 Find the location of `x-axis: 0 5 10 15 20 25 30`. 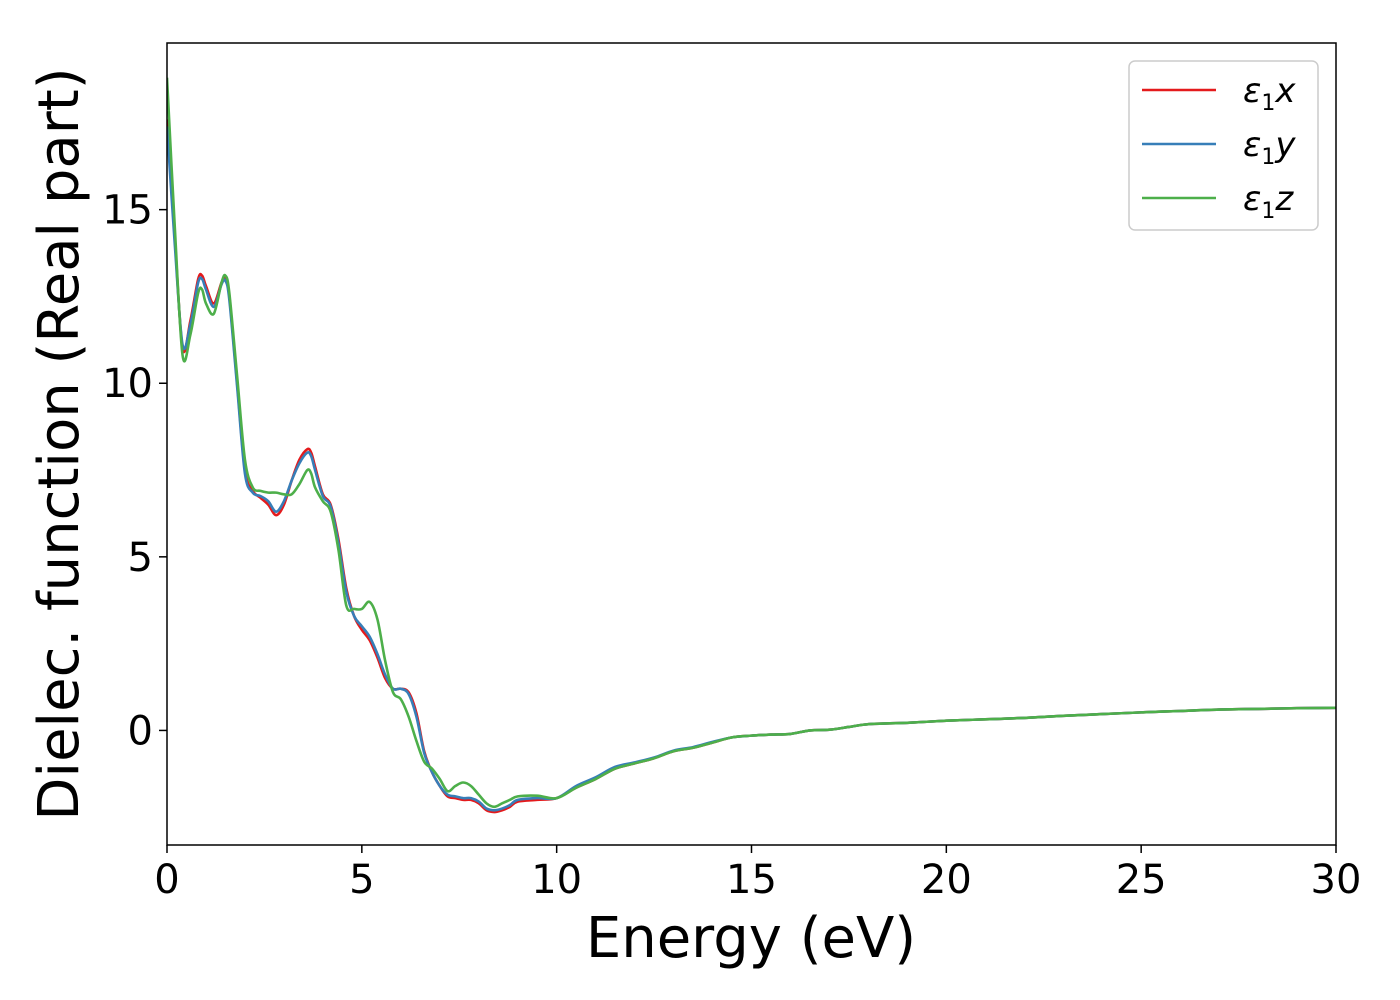

x-axis: 0 5 10 15 20 25 30 is located at coordinates (757, 874).